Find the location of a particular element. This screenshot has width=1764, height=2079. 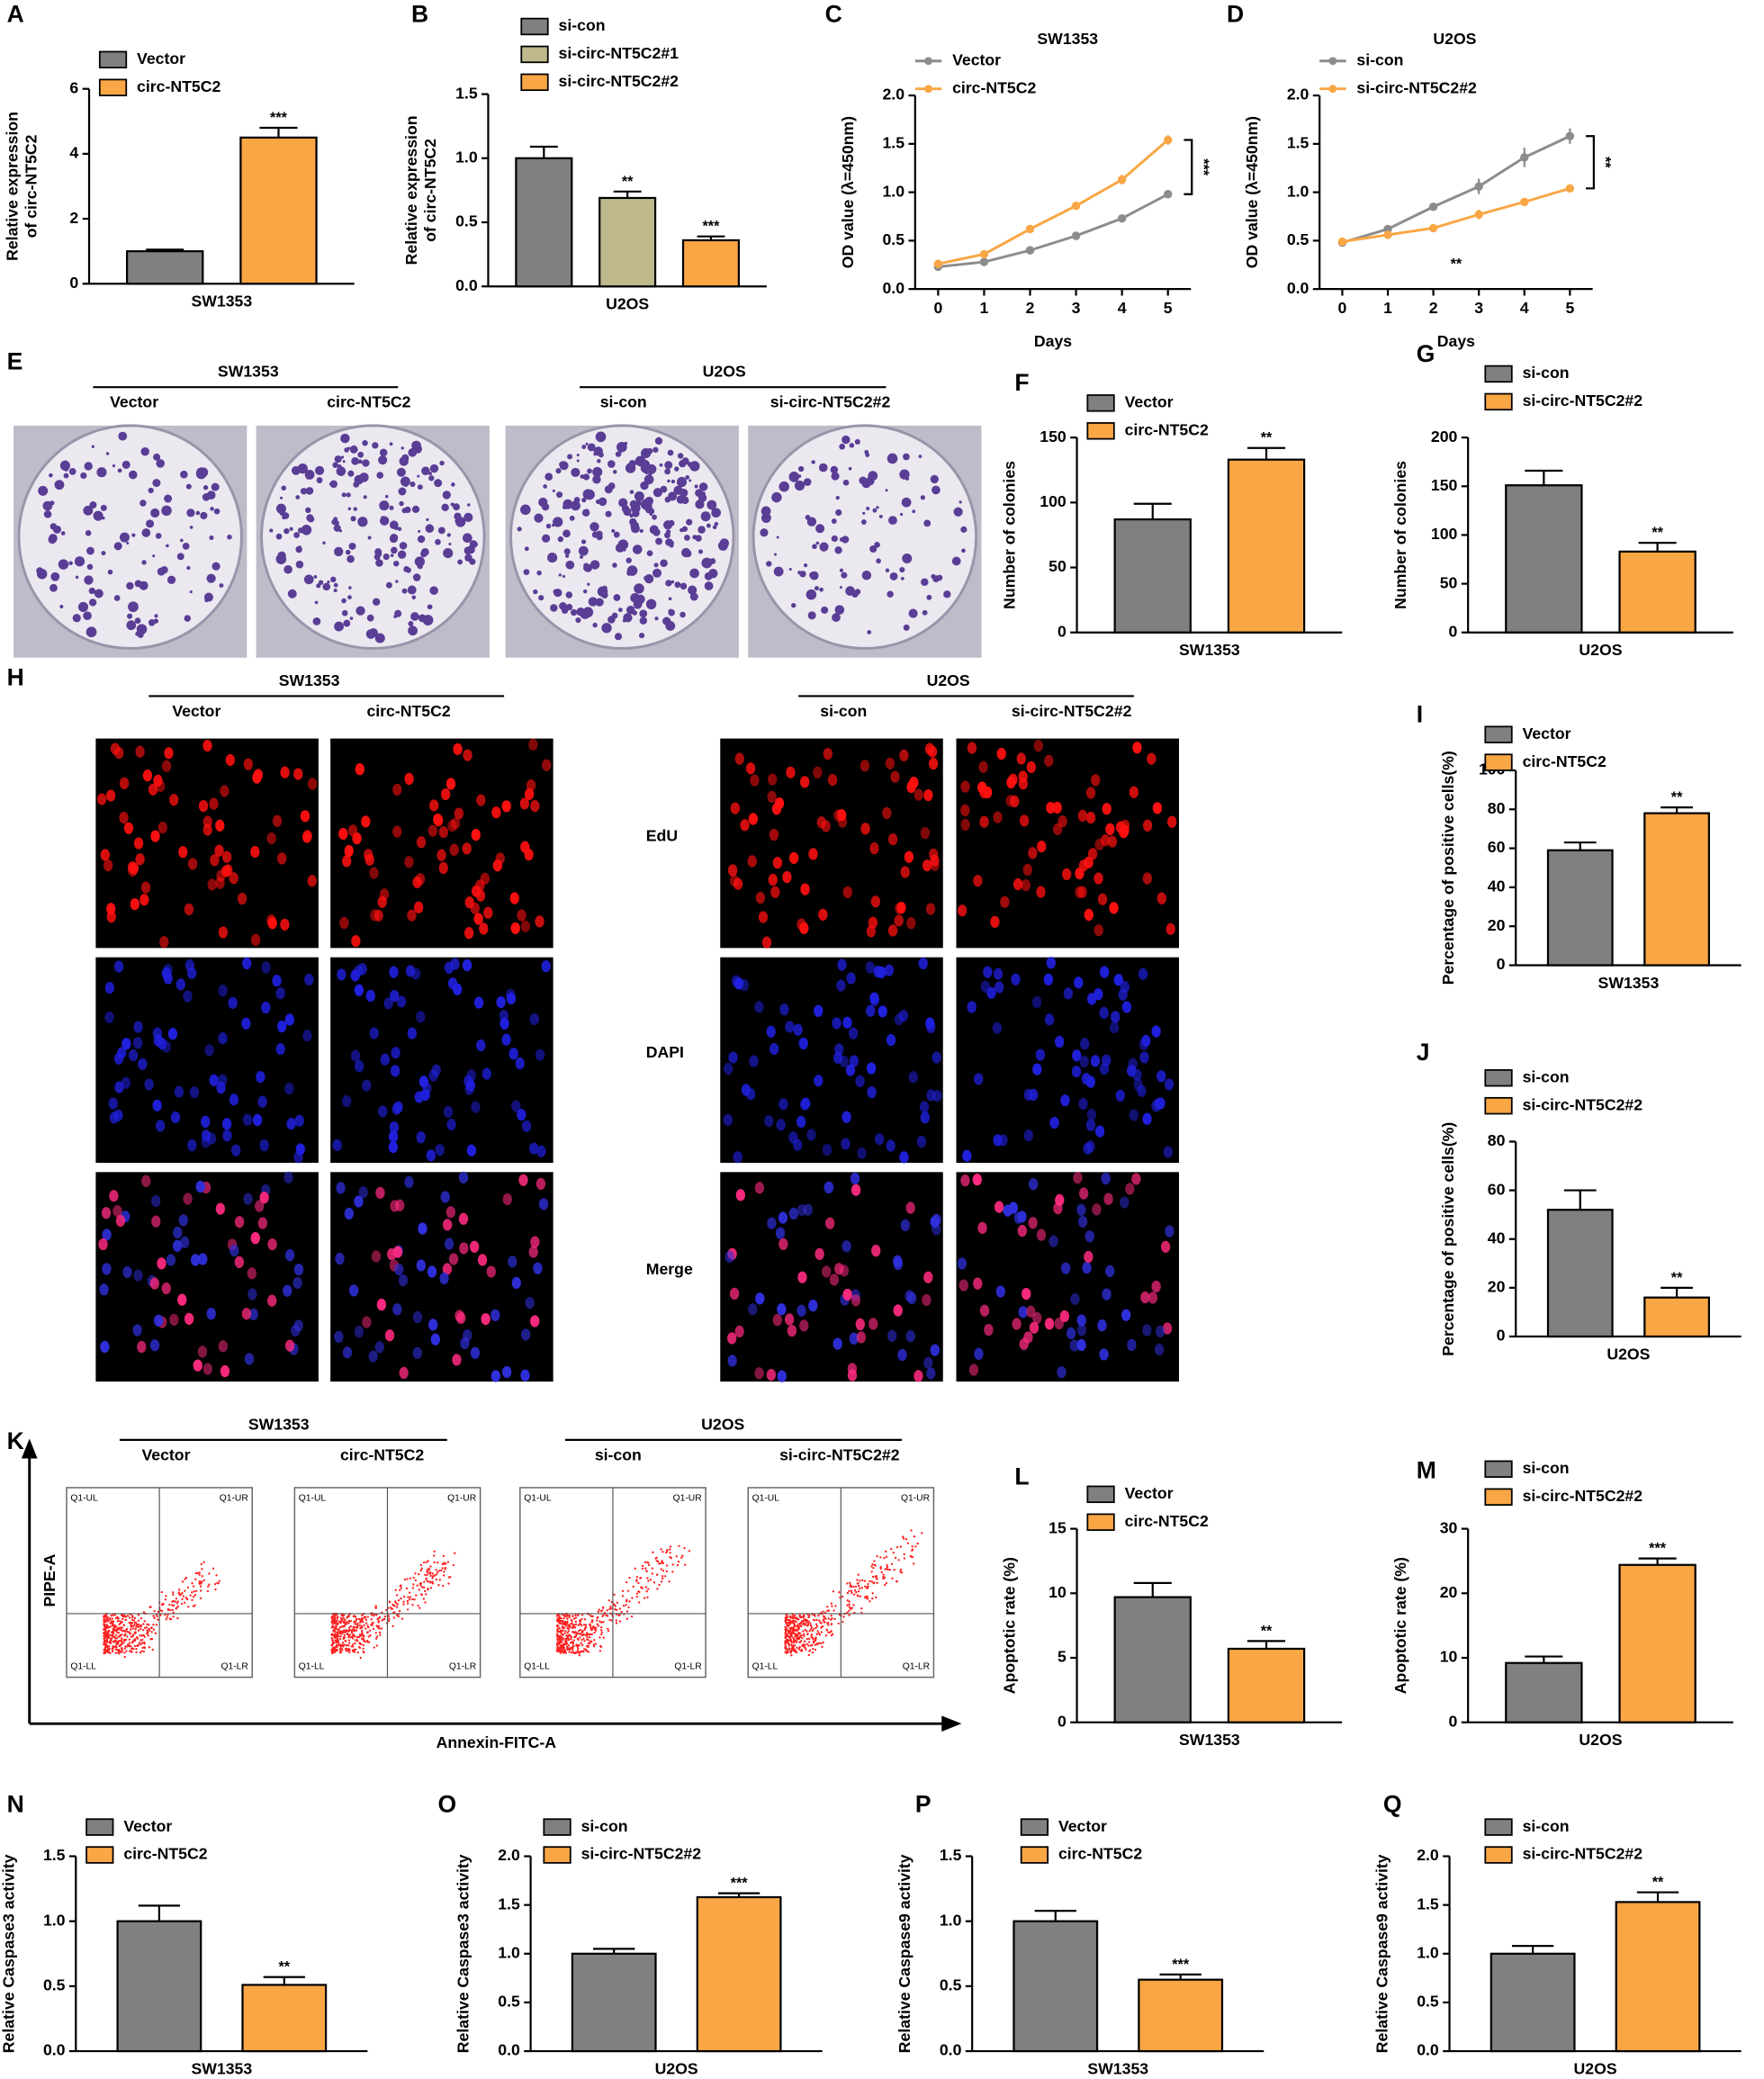

quadrant-label: Q1-LR is located at coordinates (687, 1667).